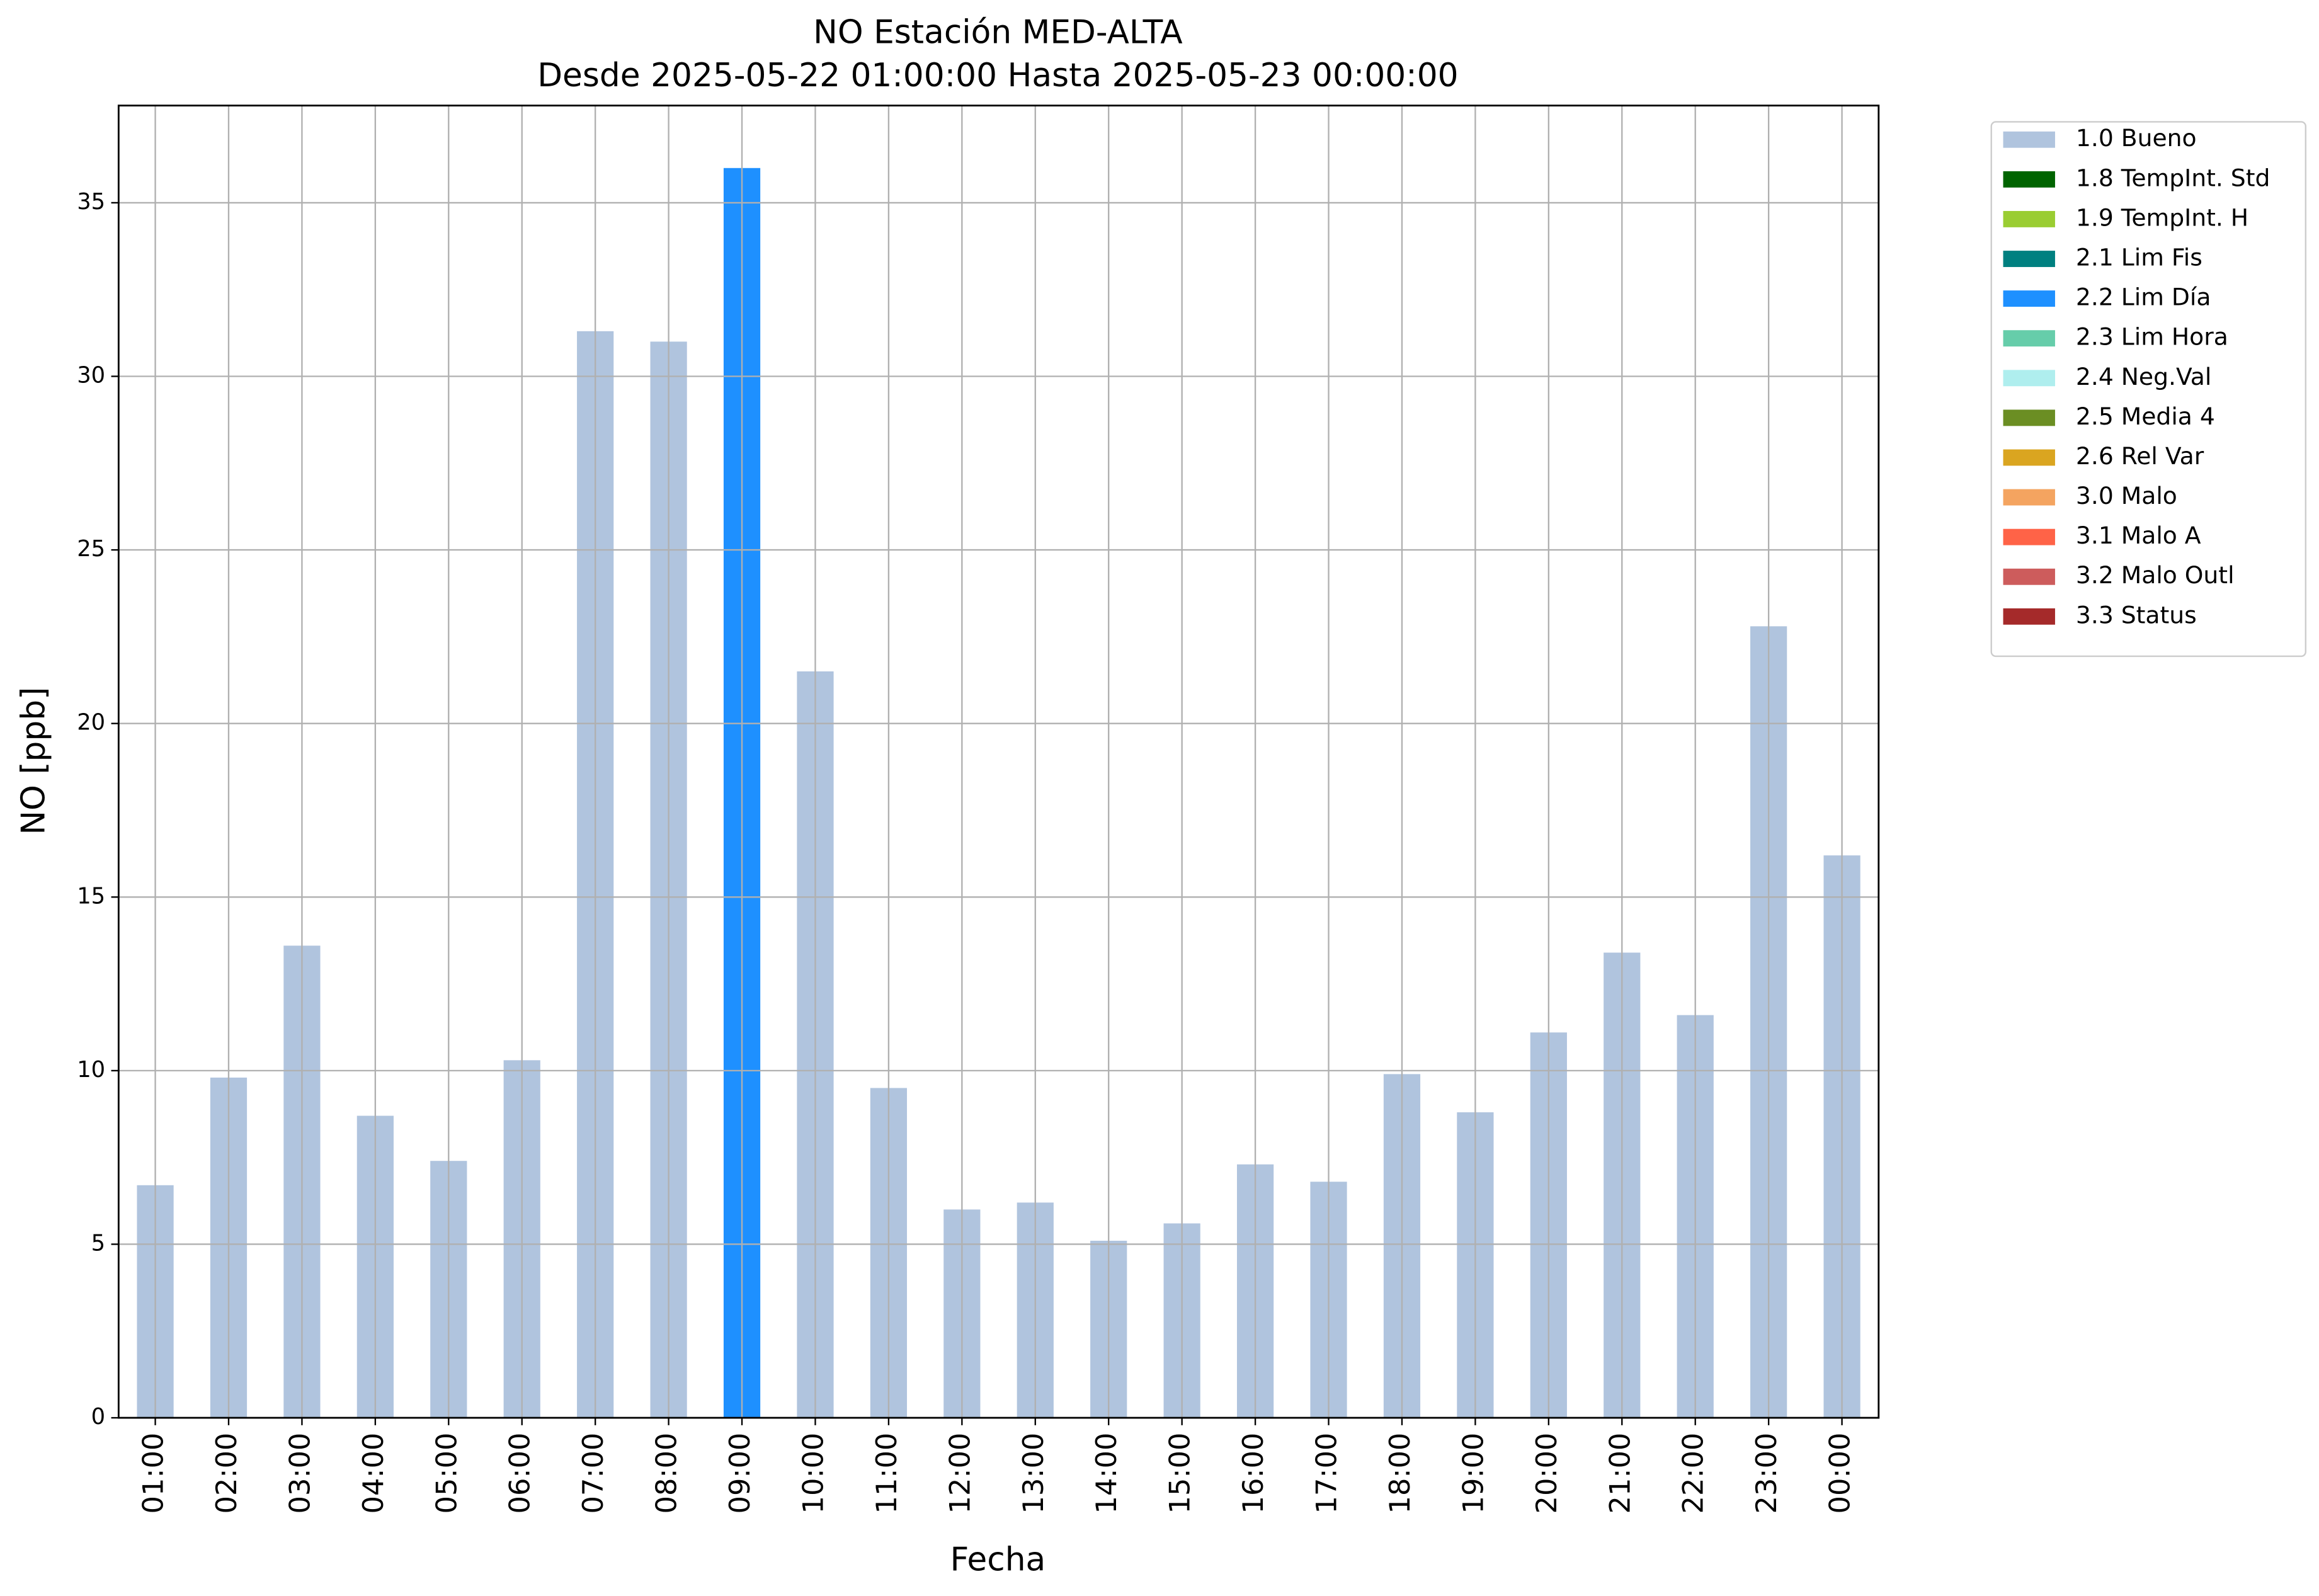 This screenshot has height=1596, width=2319. Describe the element at coordinates (2136, 138) in the screenshot. I see `legend-label: 1.0 Bueno` at that location.